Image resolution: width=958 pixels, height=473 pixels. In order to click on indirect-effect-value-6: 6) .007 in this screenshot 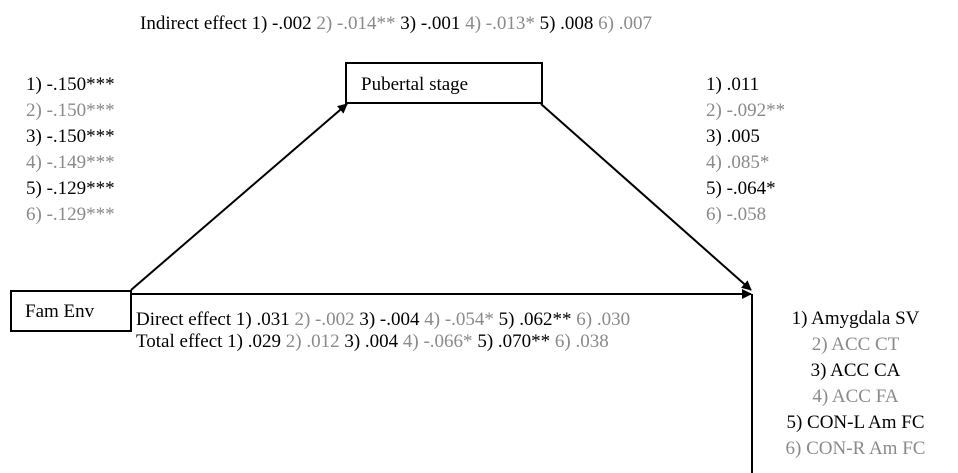, I will do `click(622, 23)`.